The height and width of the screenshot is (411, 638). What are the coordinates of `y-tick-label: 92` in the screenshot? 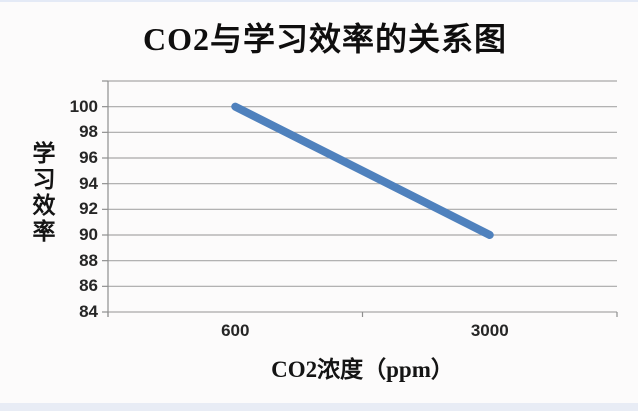 It's located at (88, 209).